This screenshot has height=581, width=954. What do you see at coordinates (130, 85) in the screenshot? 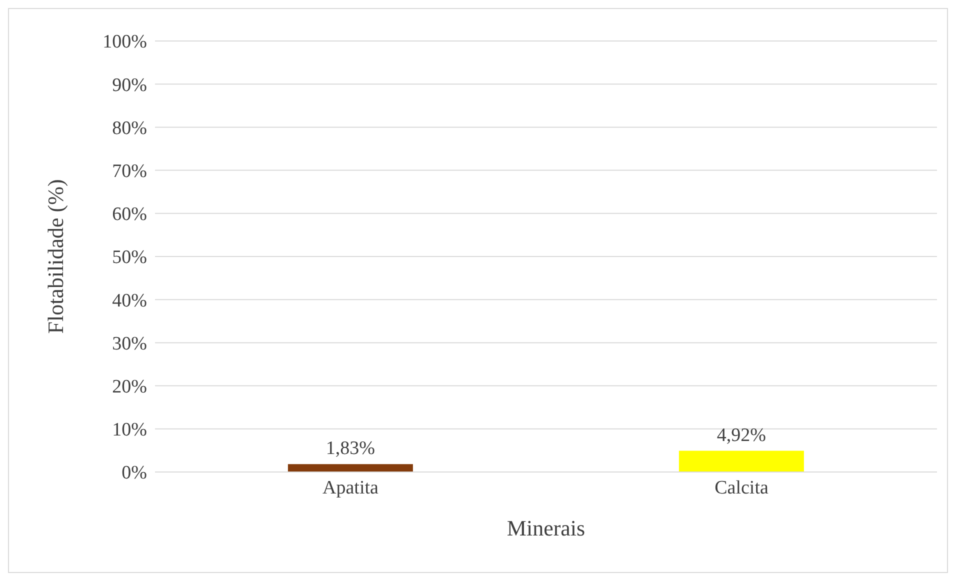
I see `y-tick-label: 90%` at bounding box center [130, 85].